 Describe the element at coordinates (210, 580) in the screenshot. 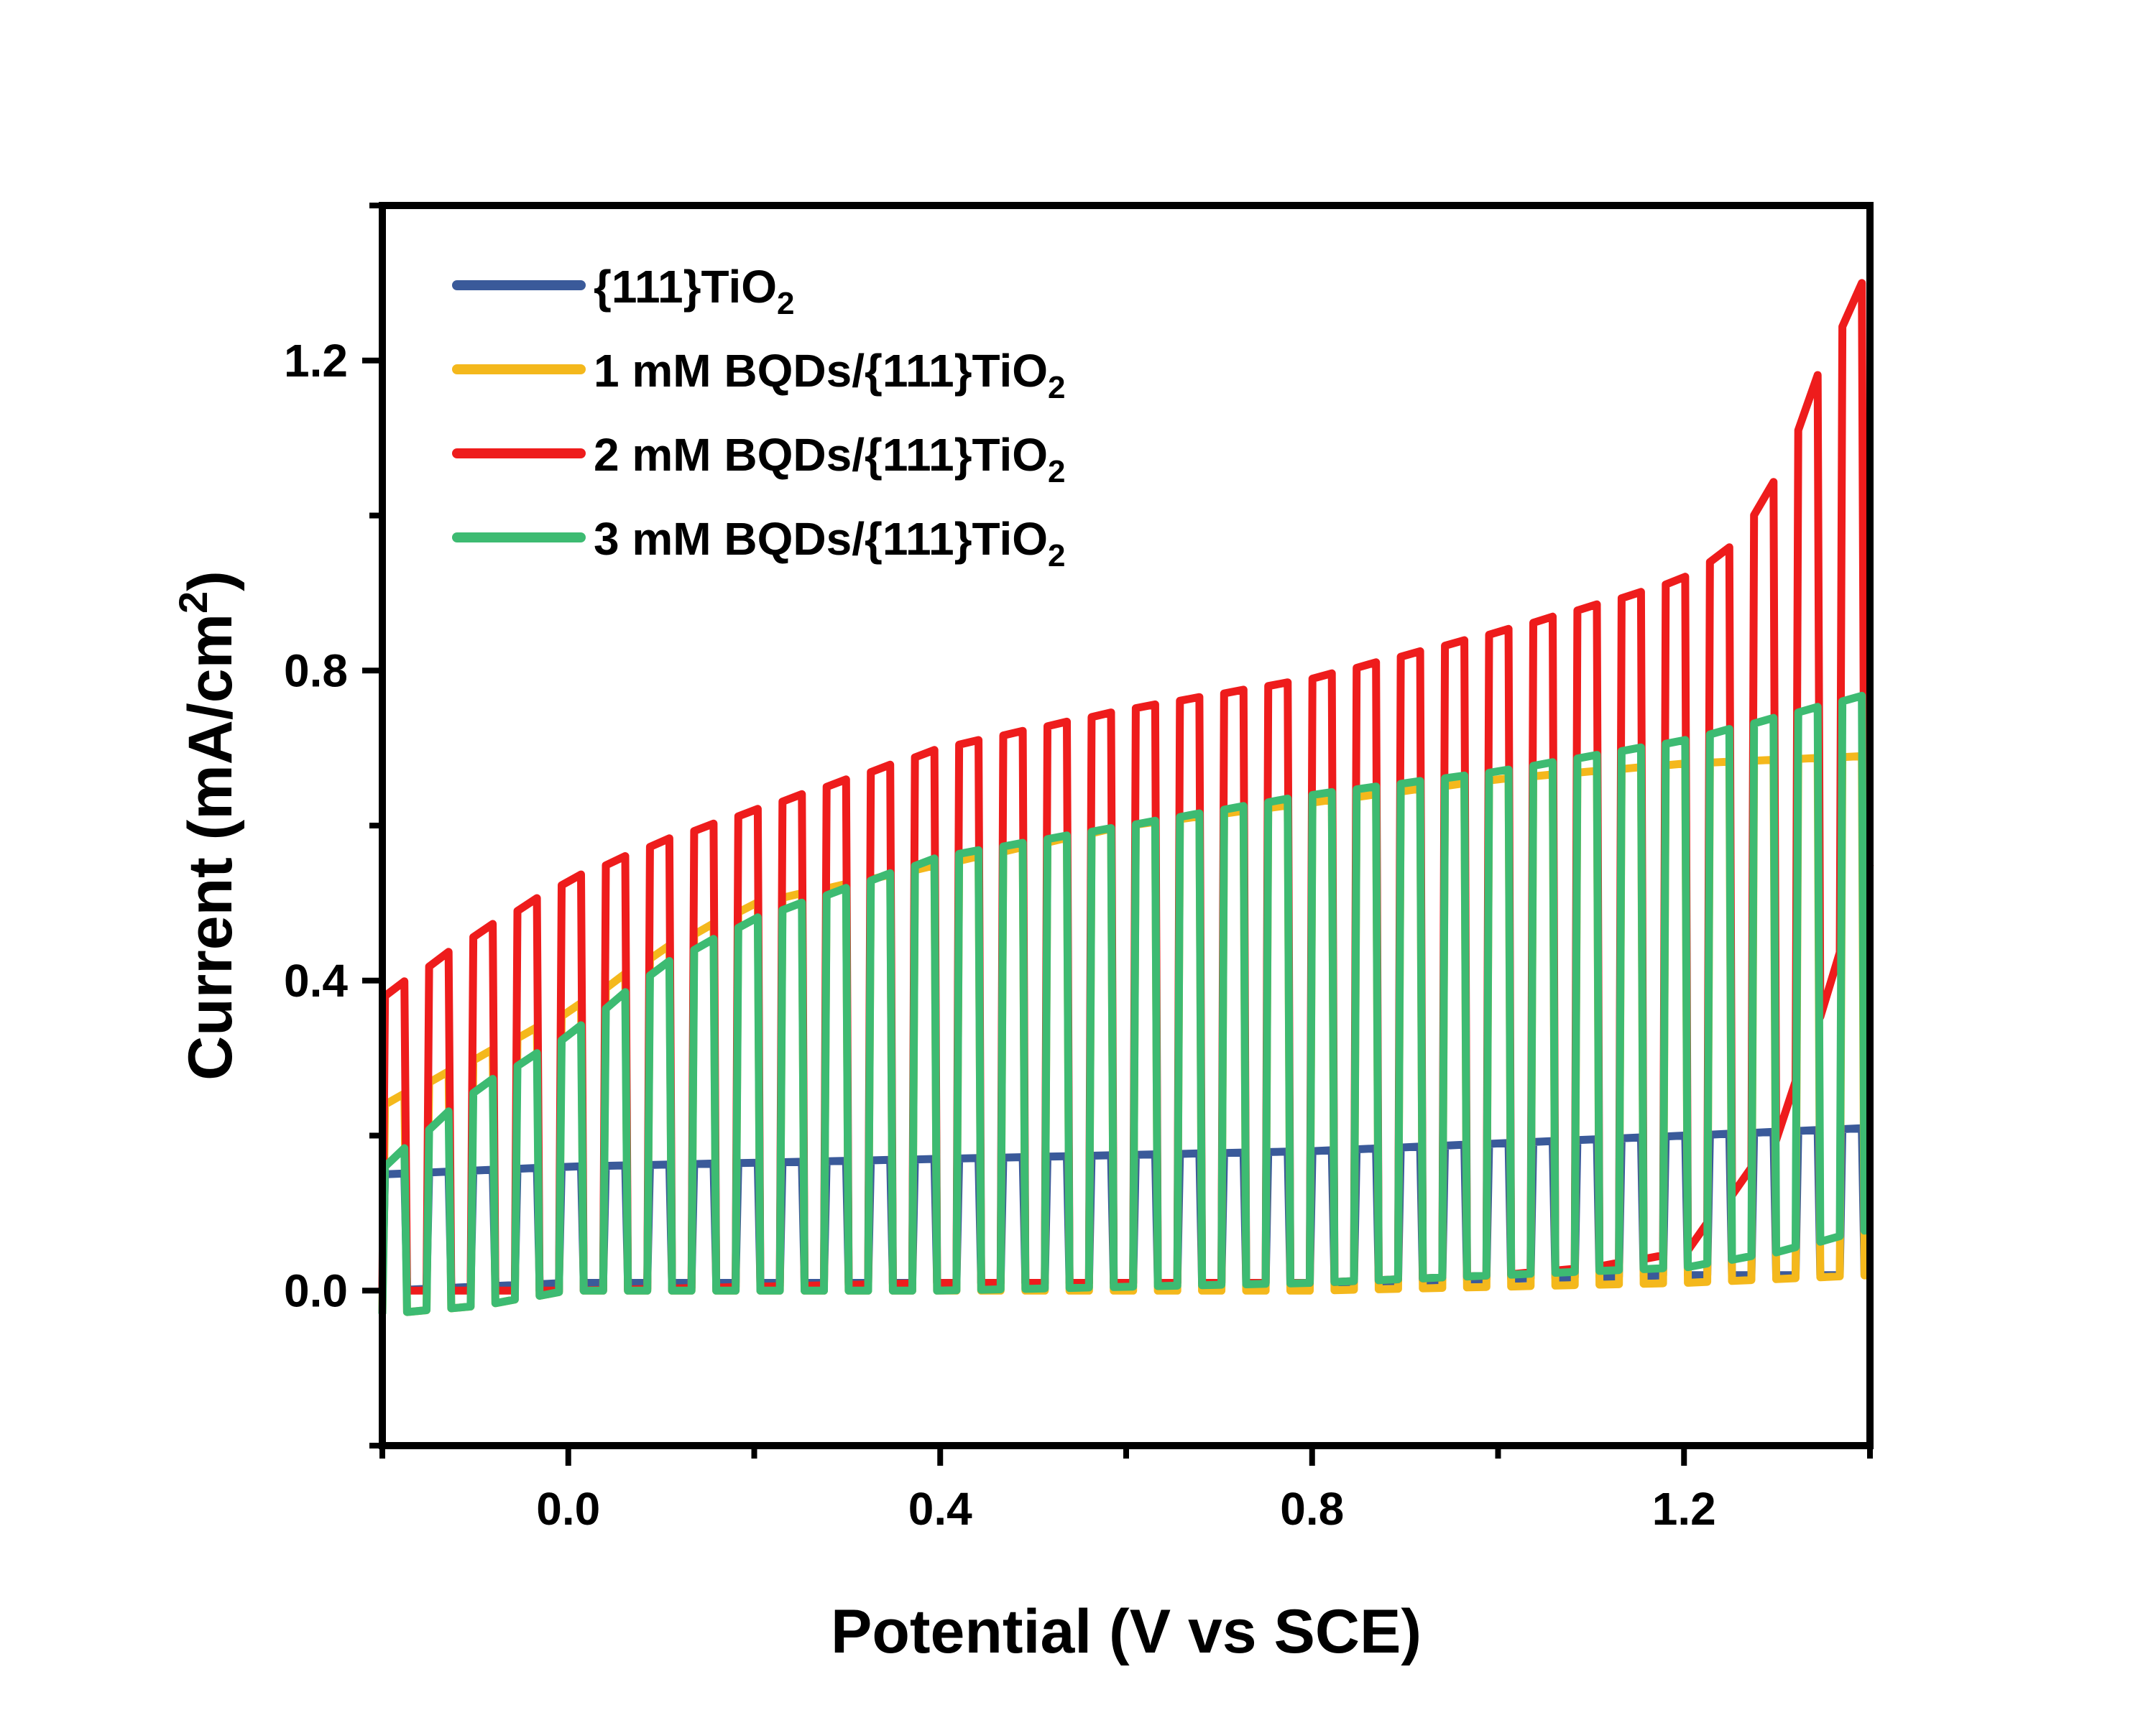

I see `y-axis-title-tail: )` at that location.